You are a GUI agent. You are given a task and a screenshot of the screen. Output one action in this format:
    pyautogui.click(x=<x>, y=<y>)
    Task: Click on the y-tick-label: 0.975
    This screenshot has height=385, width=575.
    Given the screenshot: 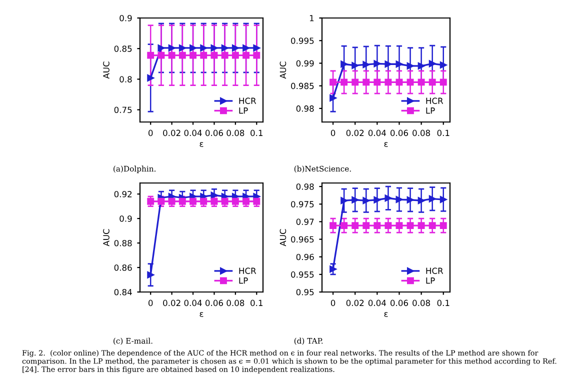 What is the action you would take?
    pyautogui.click(x=302, y=204)
    